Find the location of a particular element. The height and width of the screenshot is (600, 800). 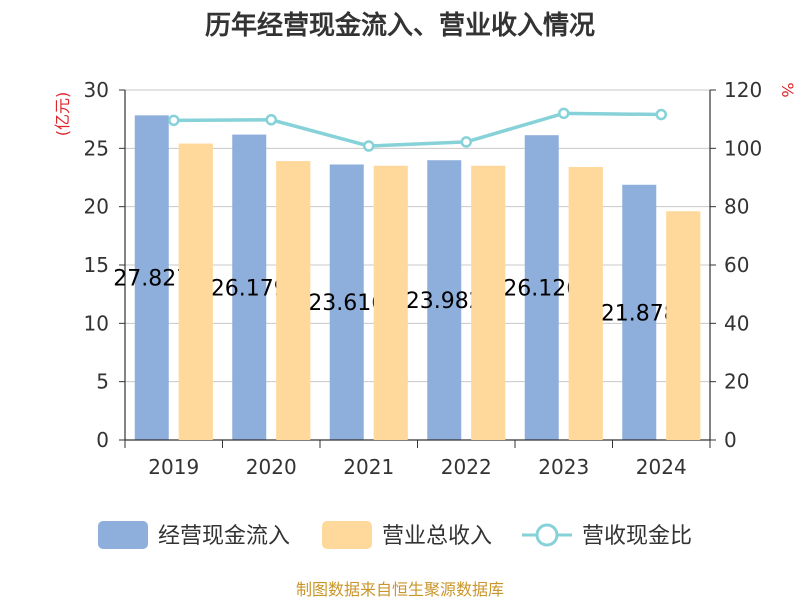

legend: 经营现金流入 营业总收入 营收现金比 is located at coordinates (395, 535).